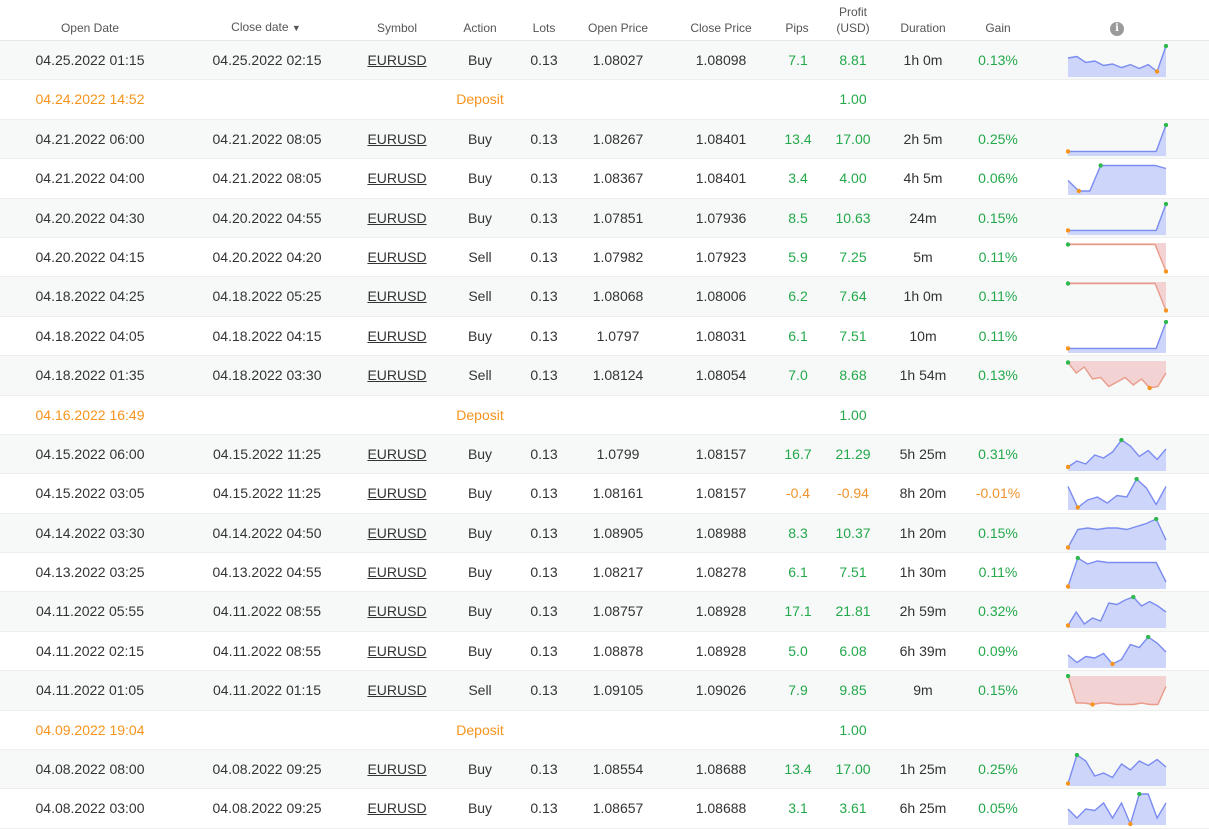  I want to click on duration-cell: 8h 20m, so click(923, 493).